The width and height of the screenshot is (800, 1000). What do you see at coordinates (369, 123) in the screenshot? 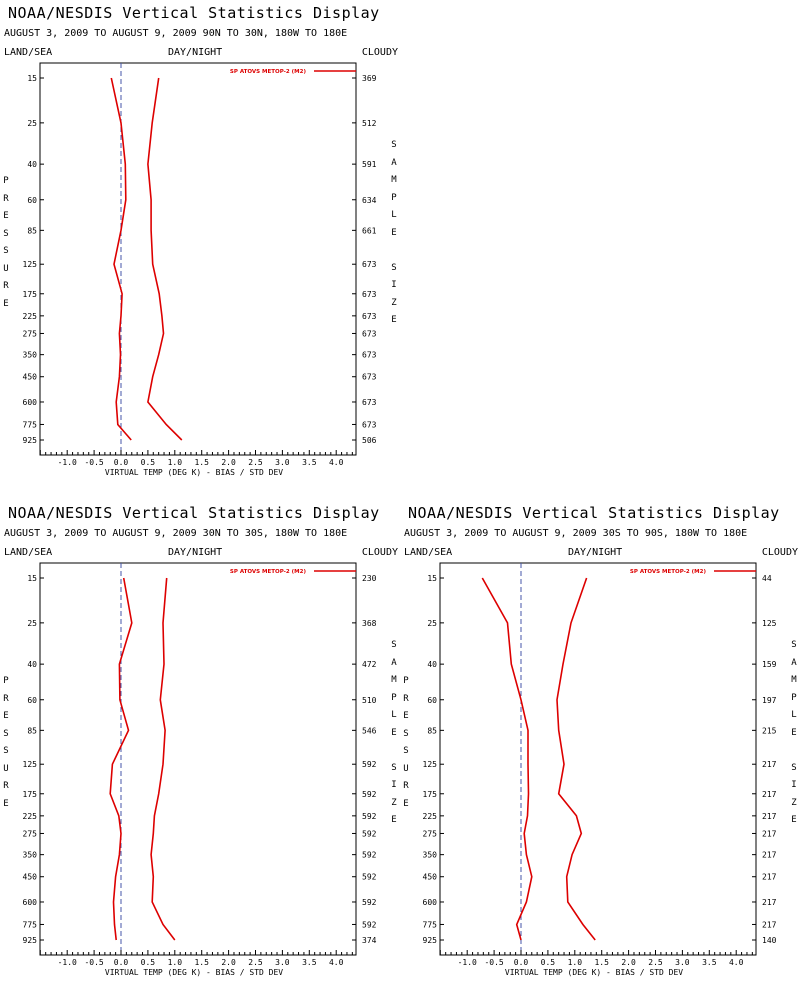
I see `sample-size-label: 512` at bounding box center [369, 123].